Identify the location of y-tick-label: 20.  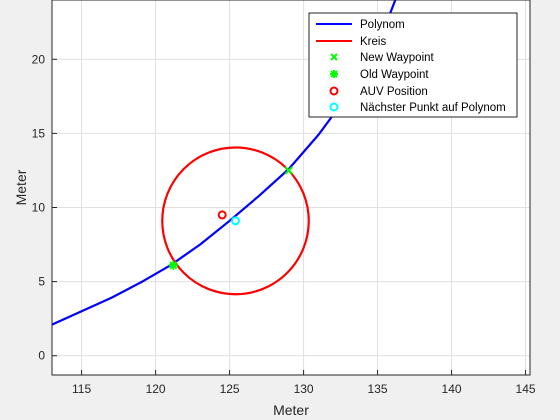
(39, 59).